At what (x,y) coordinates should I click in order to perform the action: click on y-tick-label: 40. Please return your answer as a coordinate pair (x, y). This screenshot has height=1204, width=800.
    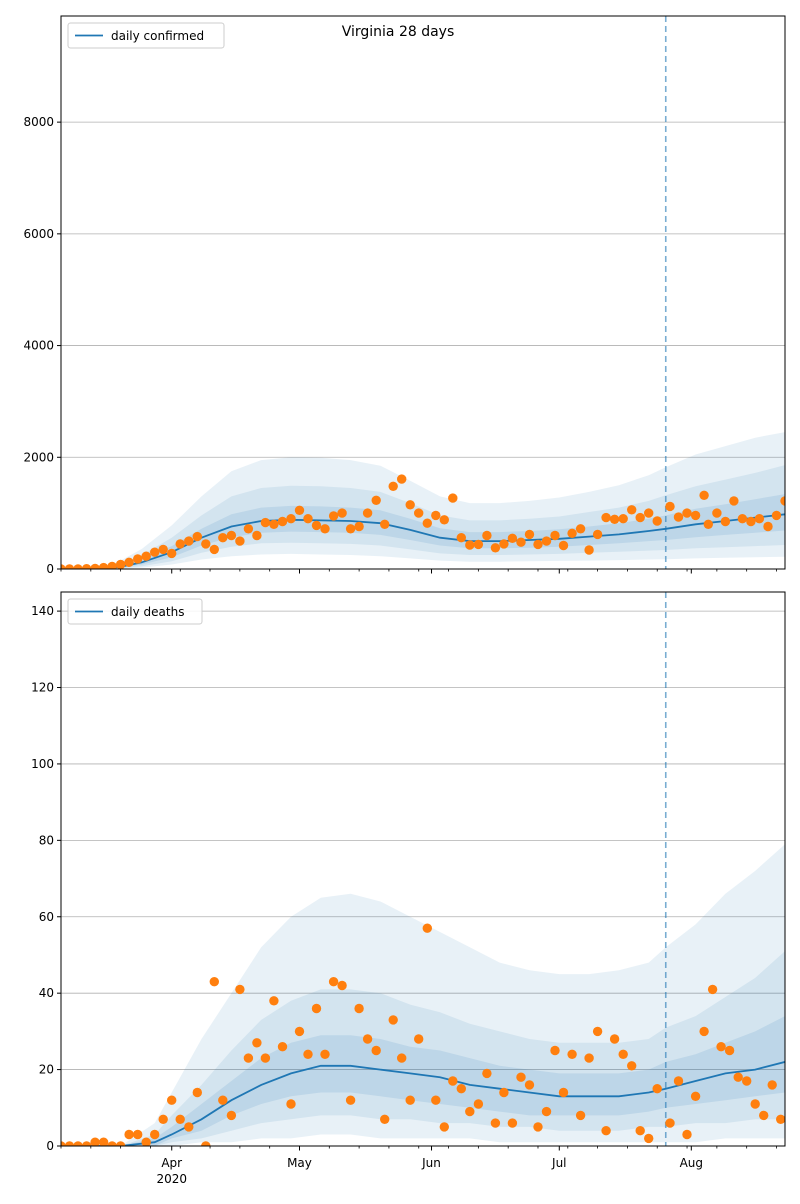
    Looking at the image, I should click on (46, 993).